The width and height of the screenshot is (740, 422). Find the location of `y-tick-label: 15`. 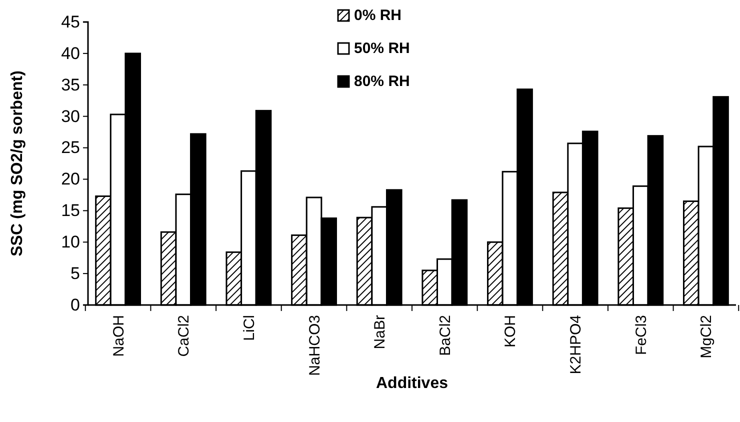

y-tick-label: 15 is located at coordinates (70, 210).